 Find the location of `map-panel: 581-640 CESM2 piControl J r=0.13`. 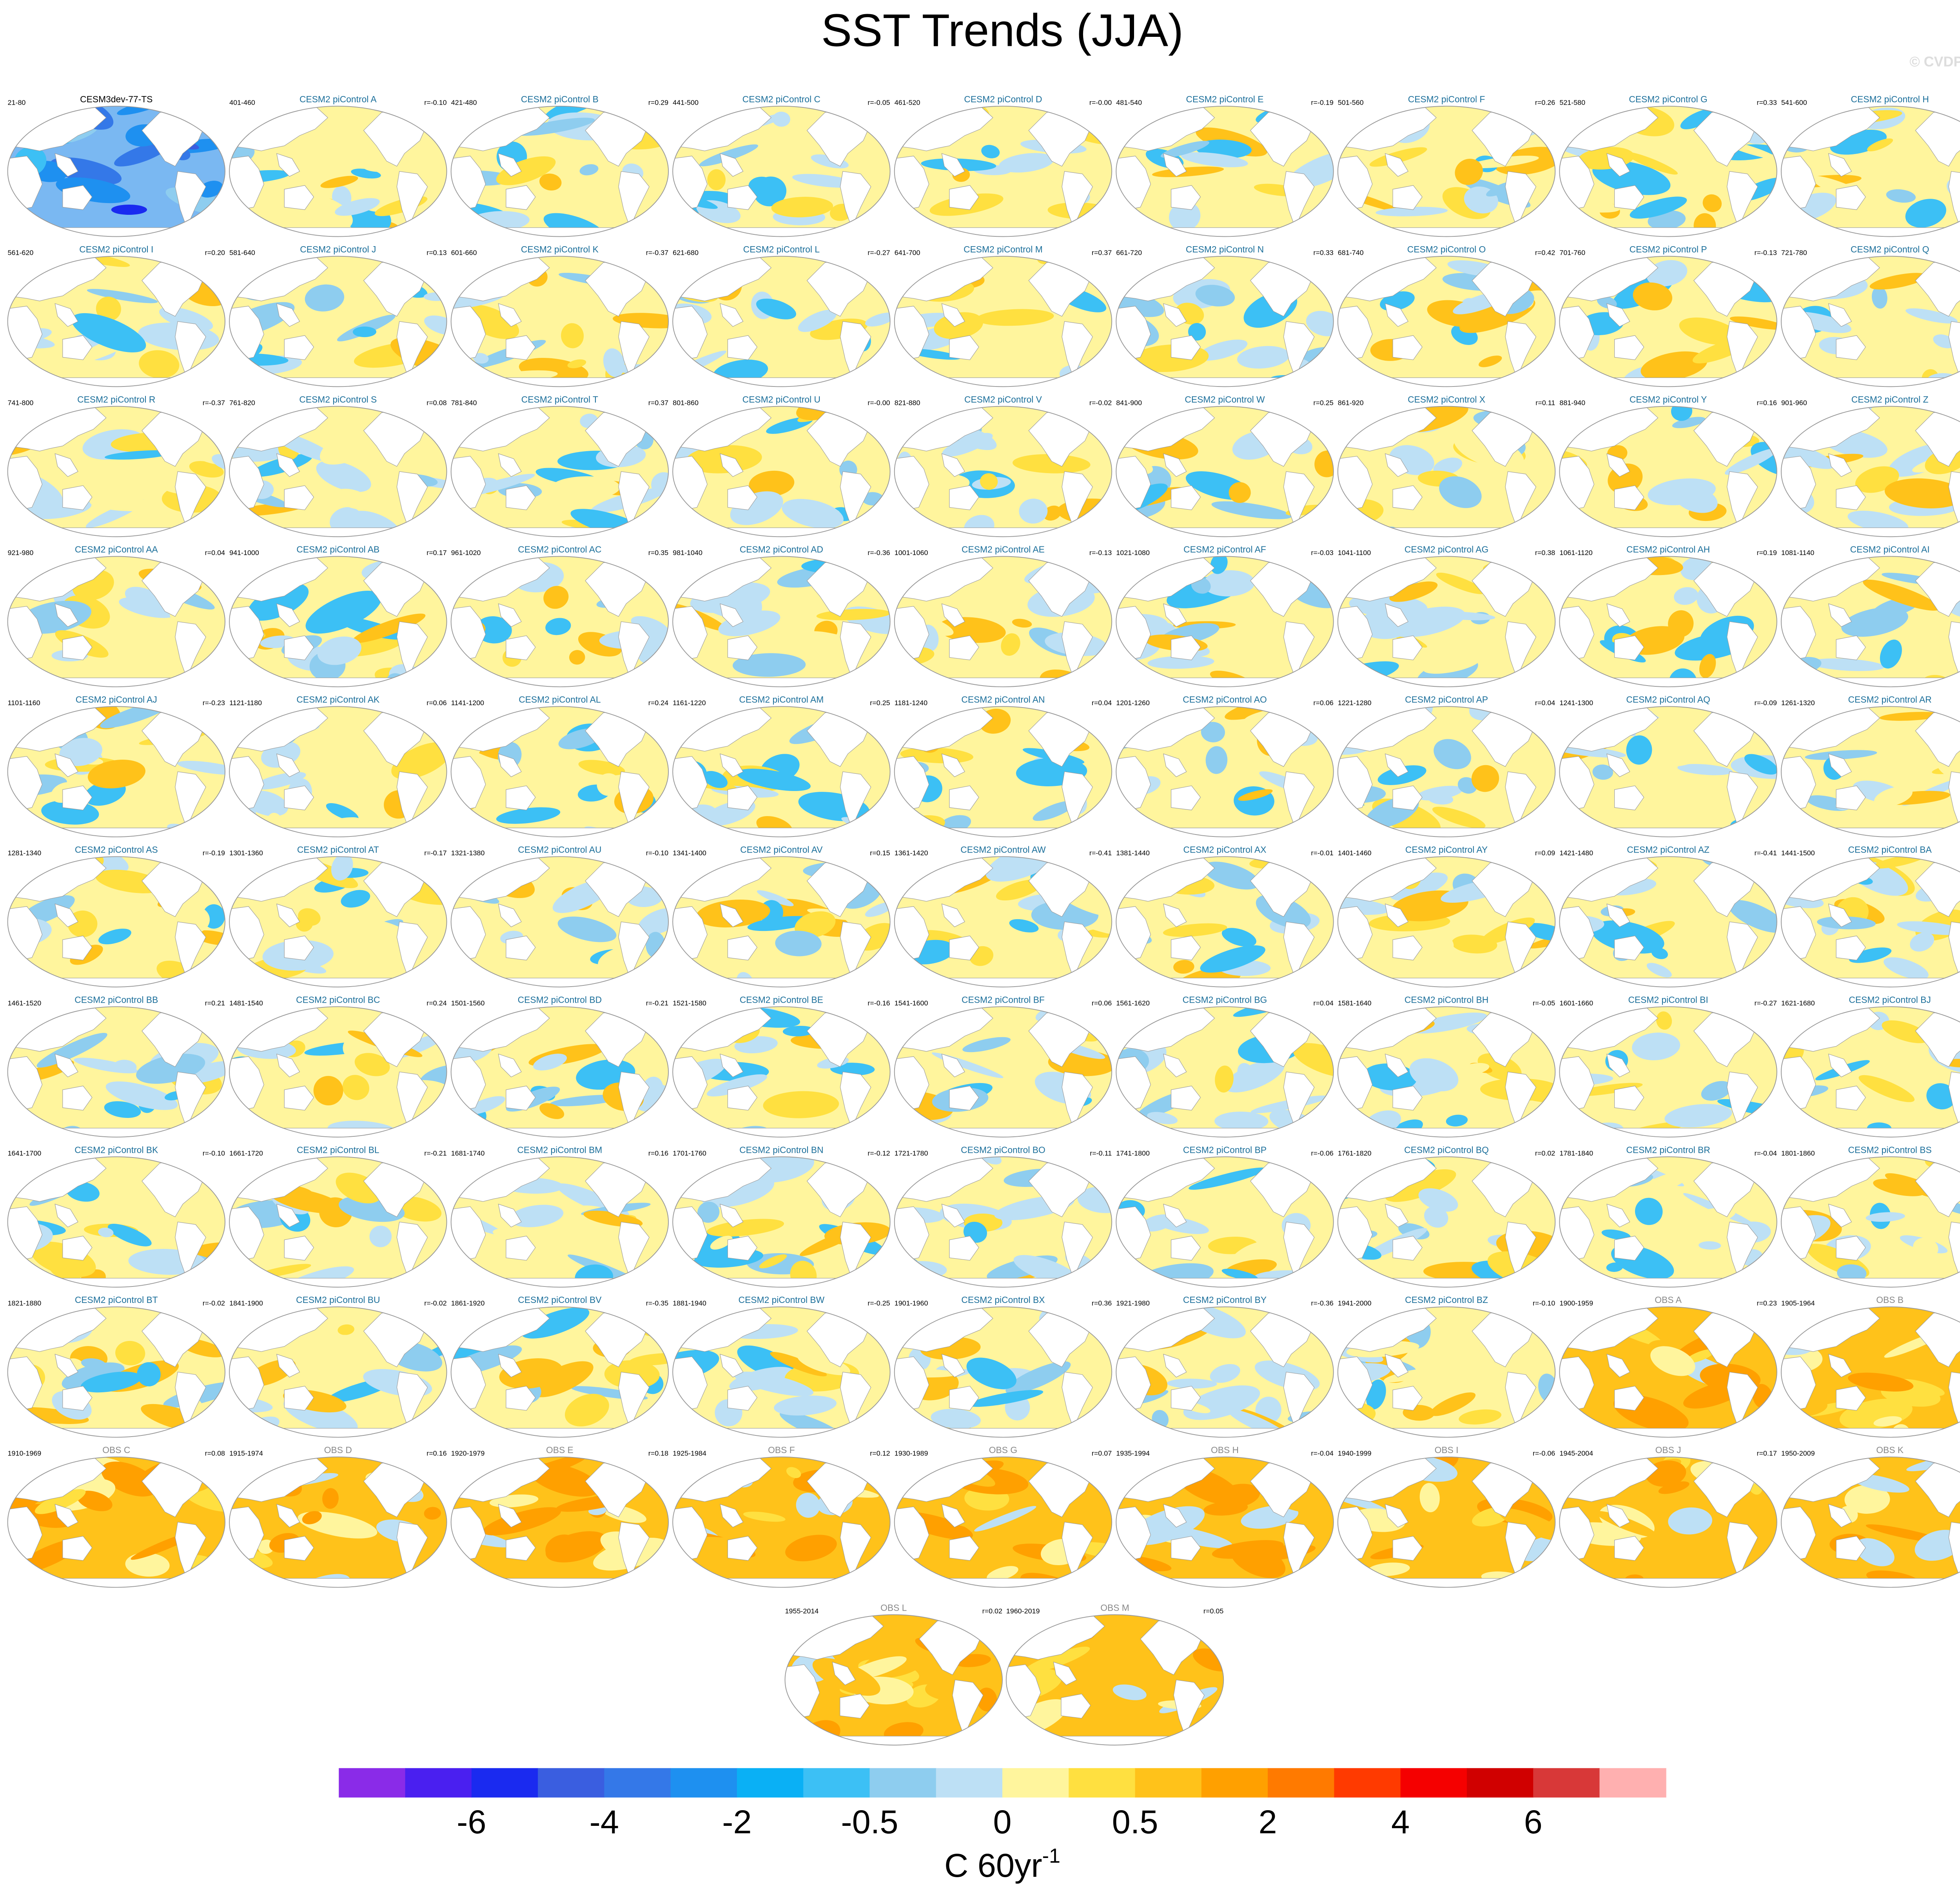

map-panel: 581-640 CESM2 piControl J r=0.13 is located at coordinates (338, 315).